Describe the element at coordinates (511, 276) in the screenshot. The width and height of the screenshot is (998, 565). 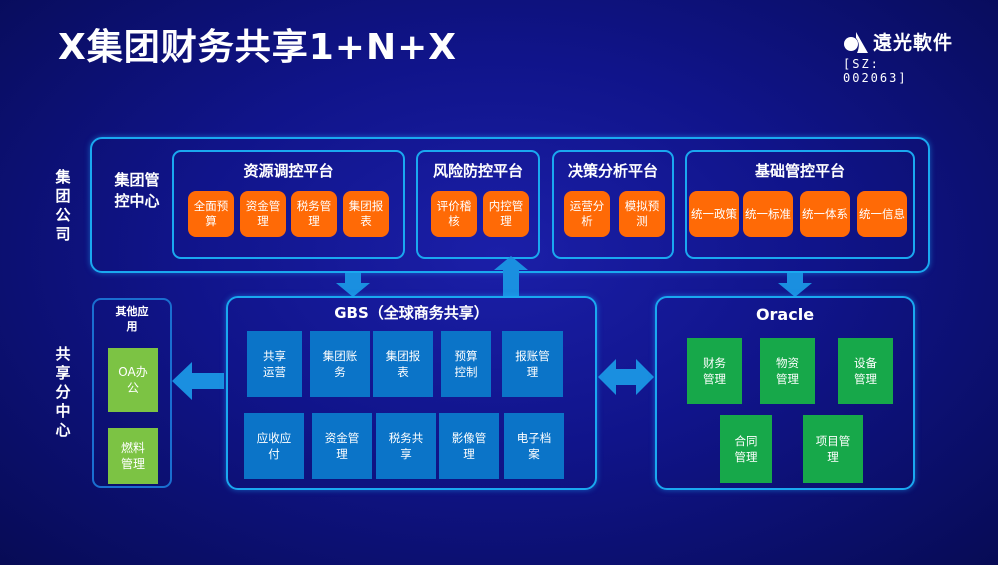
I see `arrow-up-icon` at that location.